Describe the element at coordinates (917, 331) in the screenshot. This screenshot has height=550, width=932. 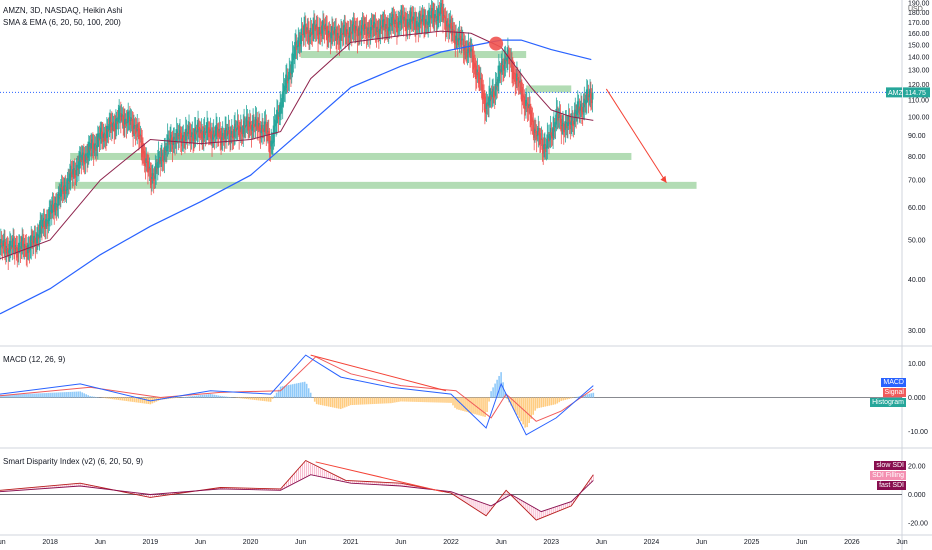
I see `price-axis-tick-label: 30.00` at that location.